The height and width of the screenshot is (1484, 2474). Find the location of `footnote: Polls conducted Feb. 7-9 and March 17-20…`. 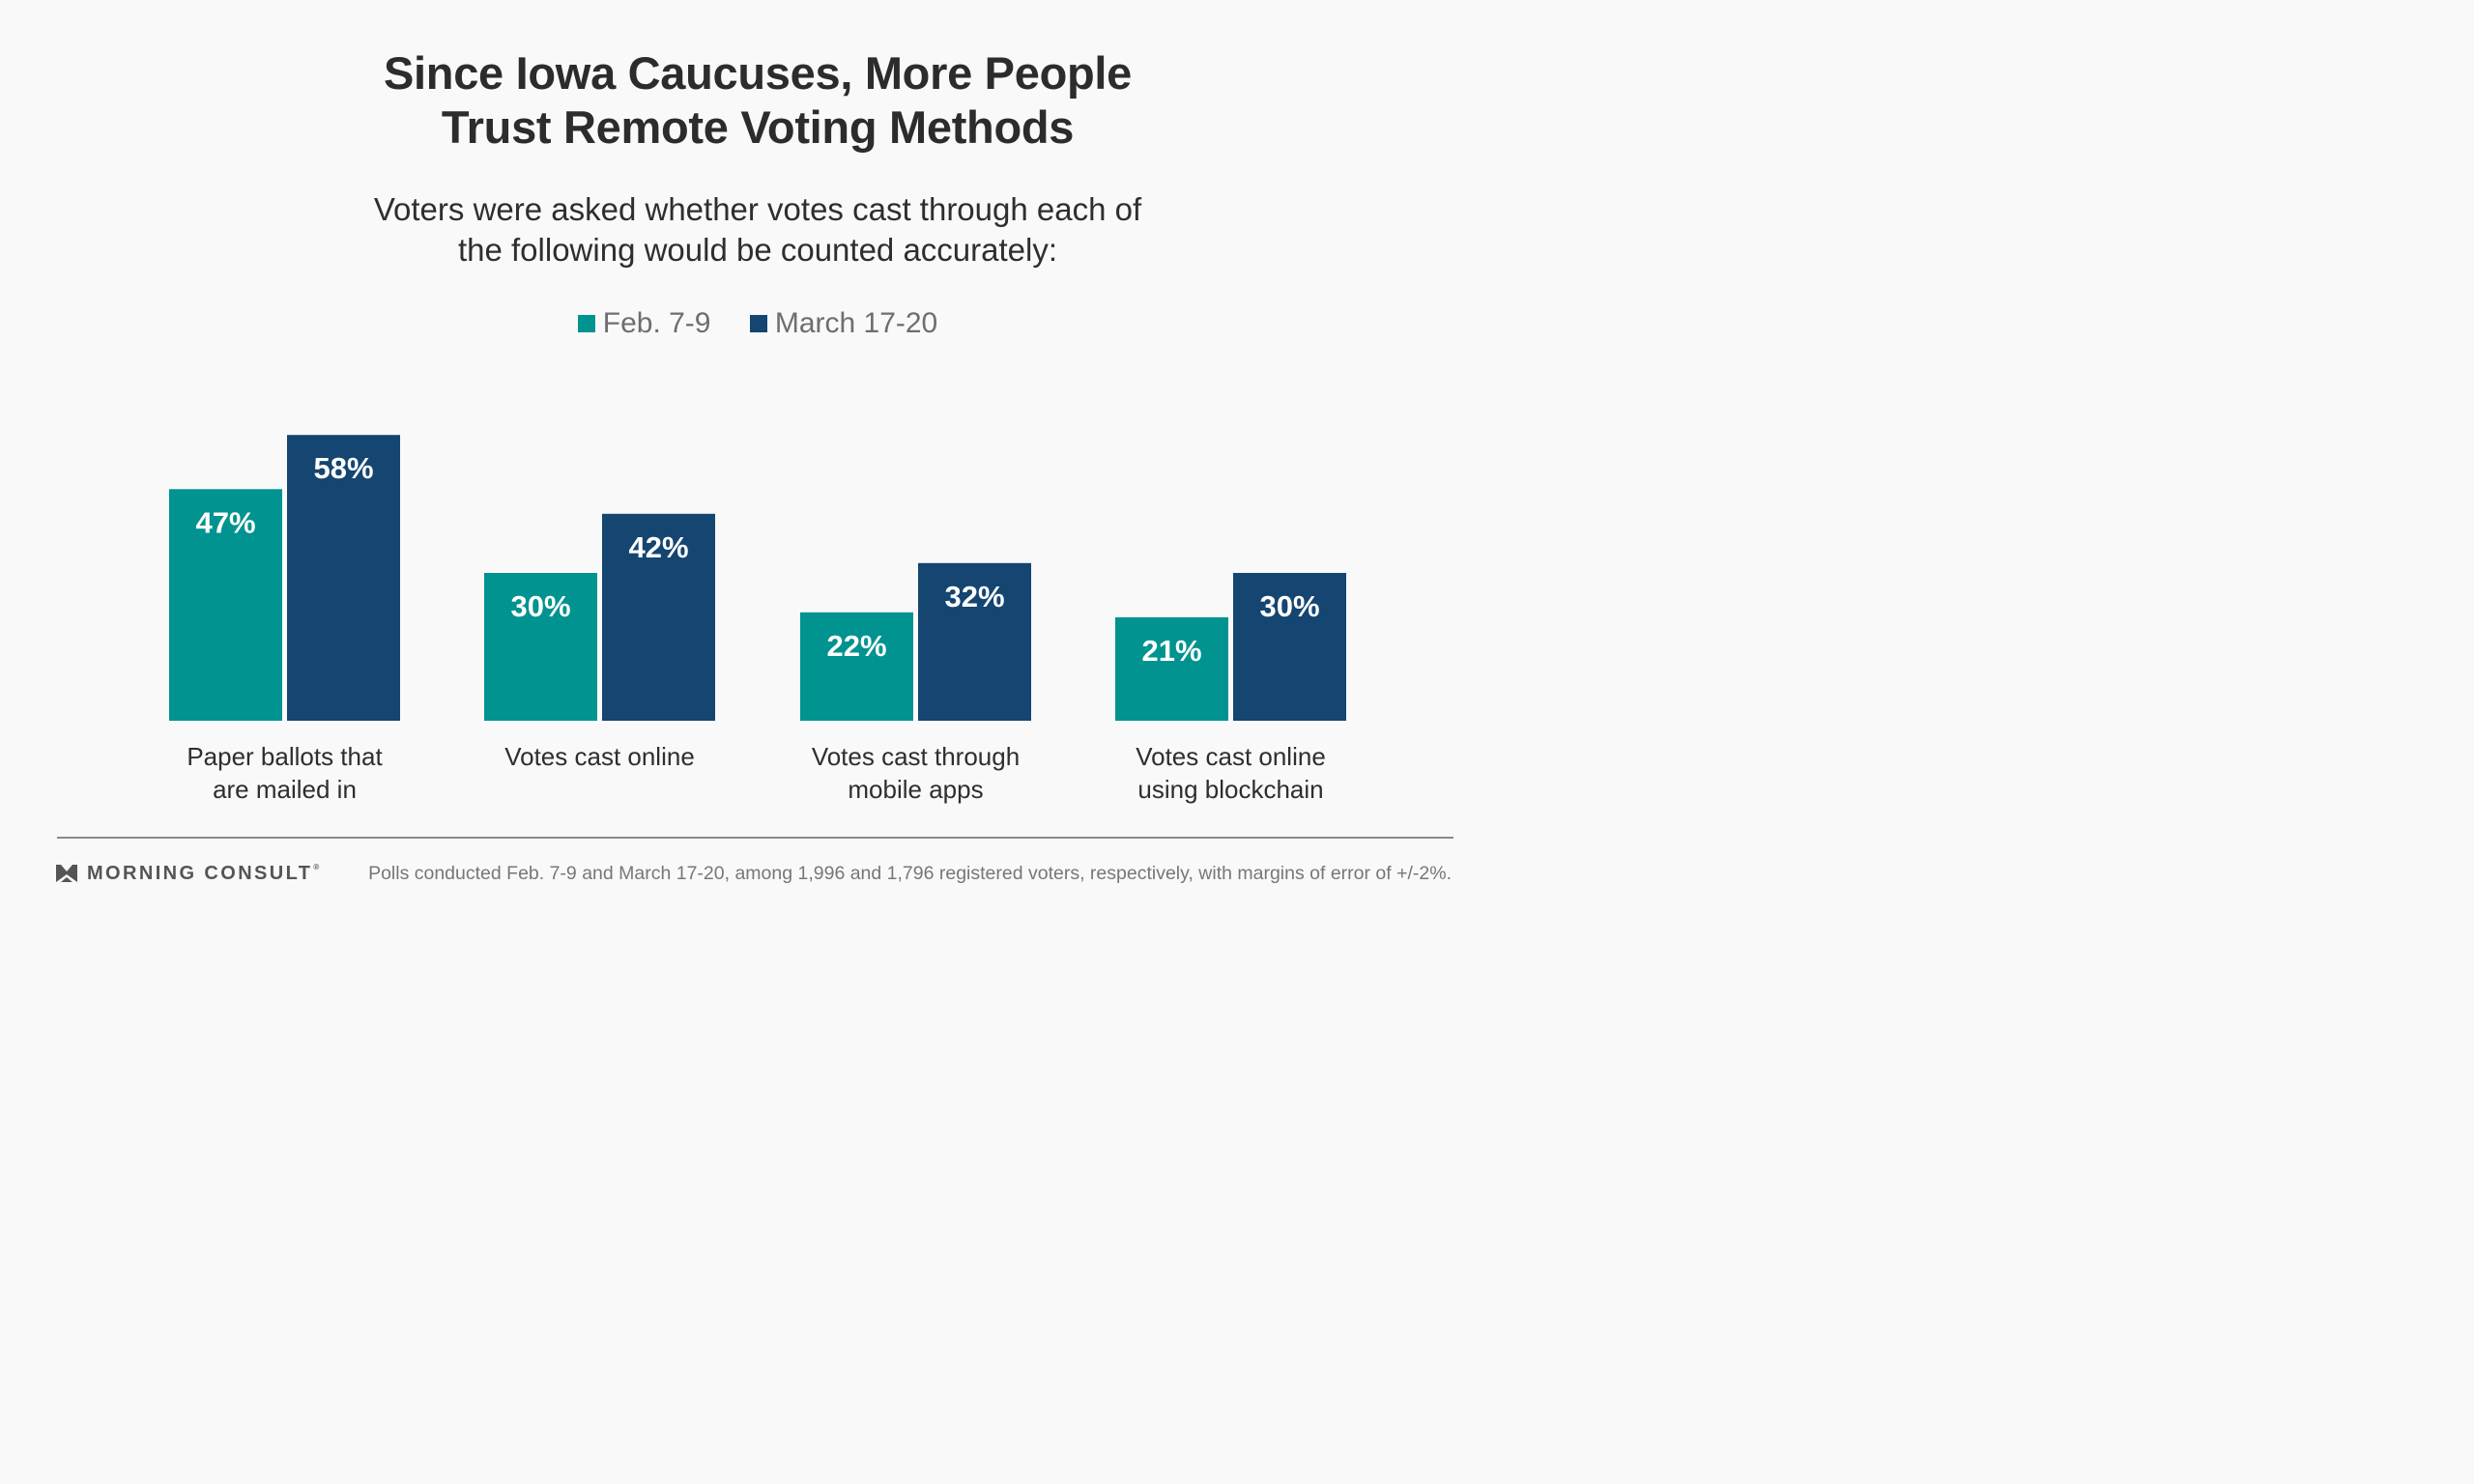

footnote: Polls conducted Feb. 7-9 and March 17-20… is located at coordinates (910, 873).